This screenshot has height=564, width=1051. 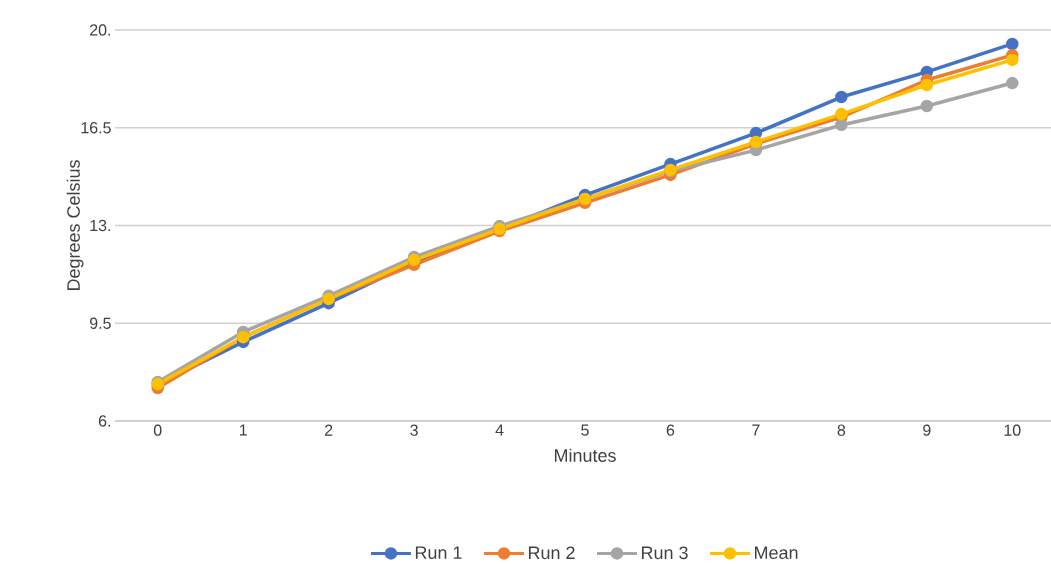 What do you see at coordinates (243, 430) in the screenshot?
I see `x-tick-label: 1` at bounding box center [243, 430].